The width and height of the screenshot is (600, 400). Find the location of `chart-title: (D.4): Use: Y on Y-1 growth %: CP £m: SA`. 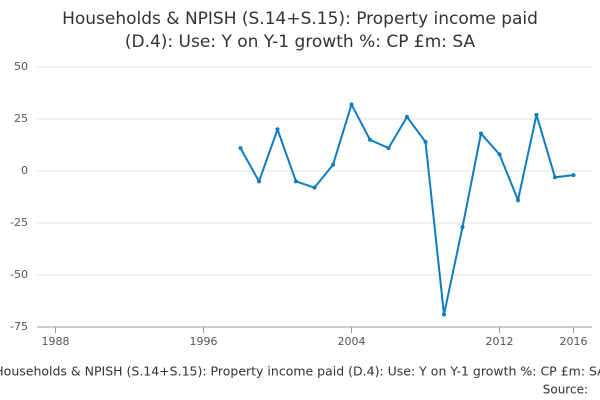

chart-title: (D.4): Use: Y on Y-1 growth %: CP £m: SA is located at coordinates (300, 42).